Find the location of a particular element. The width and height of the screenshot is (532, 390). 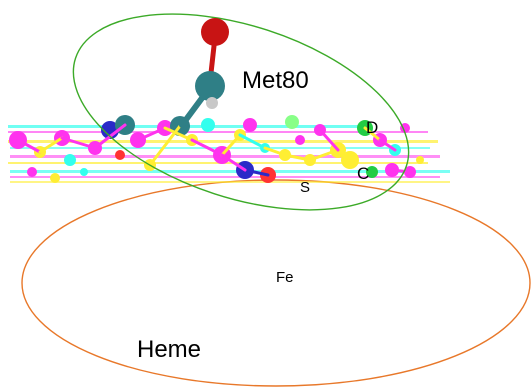

hydrogen-atom is located at coordinates (212, 103).